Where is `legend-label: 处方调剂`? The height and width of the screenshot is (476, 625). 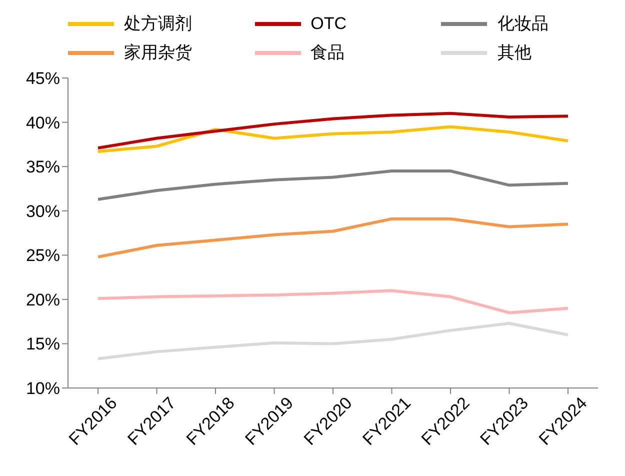
legend-label: 处方调剂 is located at coordinates (158, 24).